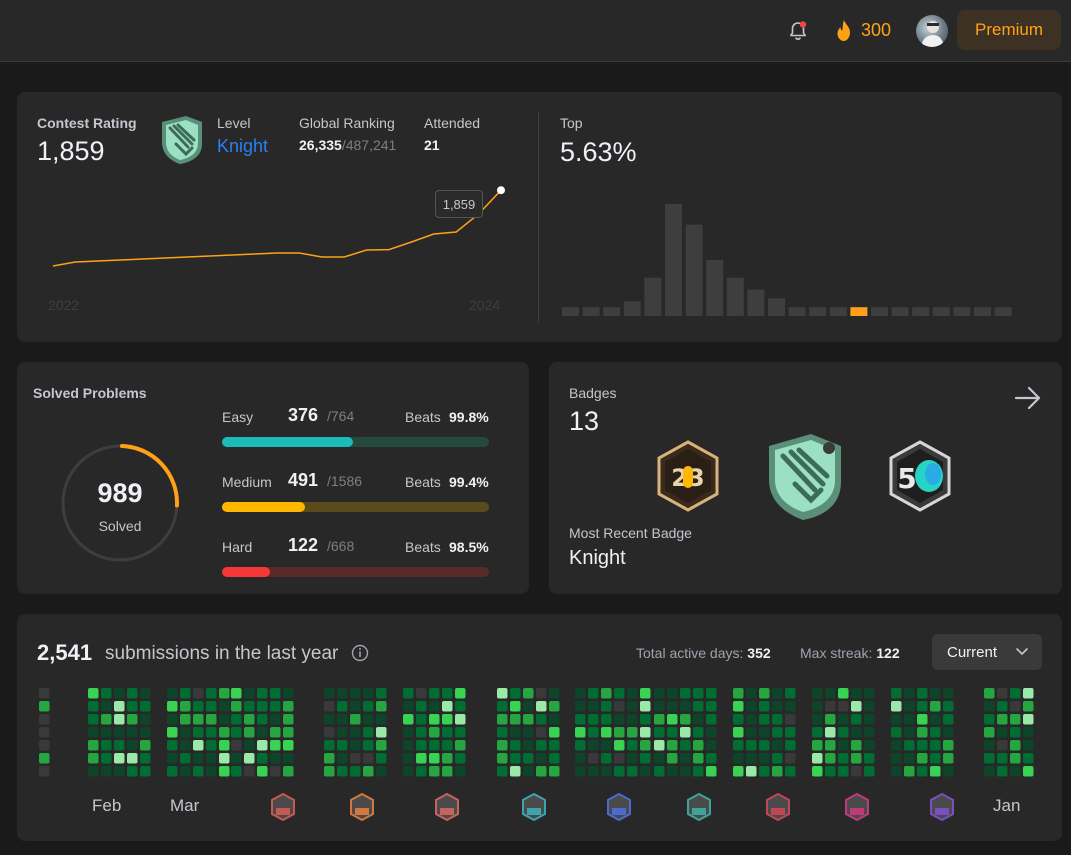  Describe the element at coordinates (920, 476) in the screenshot. I see `badge-50-days-icon: 5` at that location.